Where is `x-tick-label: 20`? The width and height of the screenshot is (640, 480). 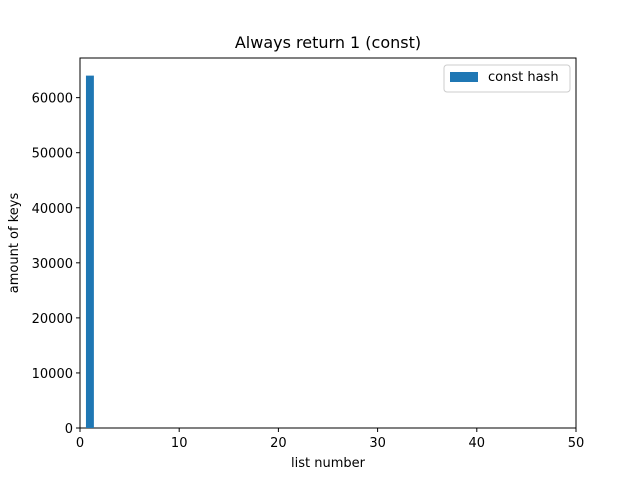 x-tick-label: 20 is located at coordinates (278, 443).